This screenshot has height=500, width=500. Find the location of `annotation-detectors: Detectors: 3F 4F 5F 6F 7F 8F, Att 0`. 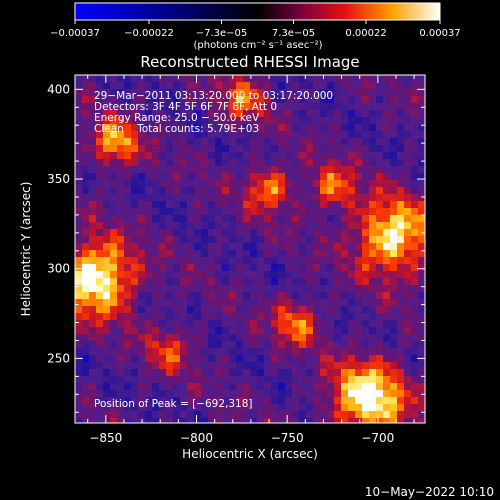

annotation-detectors: Detectors: 3F 4F 5F 6F 7F 8F, Att 0 is located at coordinates (185, 107).